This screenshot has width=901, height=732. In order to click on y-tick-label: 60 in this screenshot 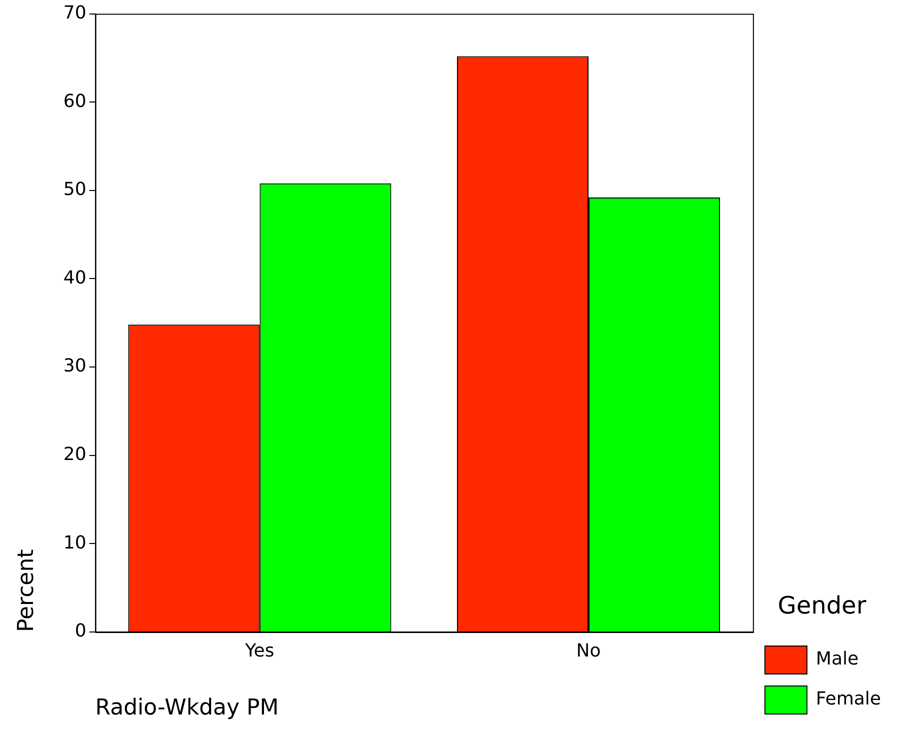, I will do `click(74, 101)`.